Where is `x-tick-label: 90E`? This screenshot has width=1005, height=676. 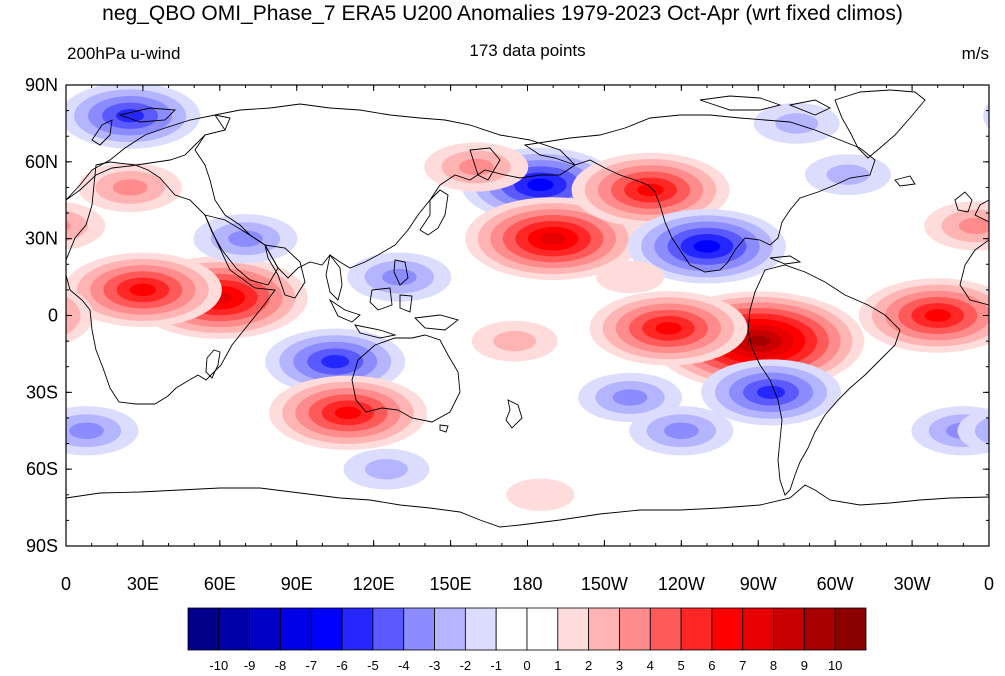 x-tick-label: 90E is located at coordinates (297, 584).